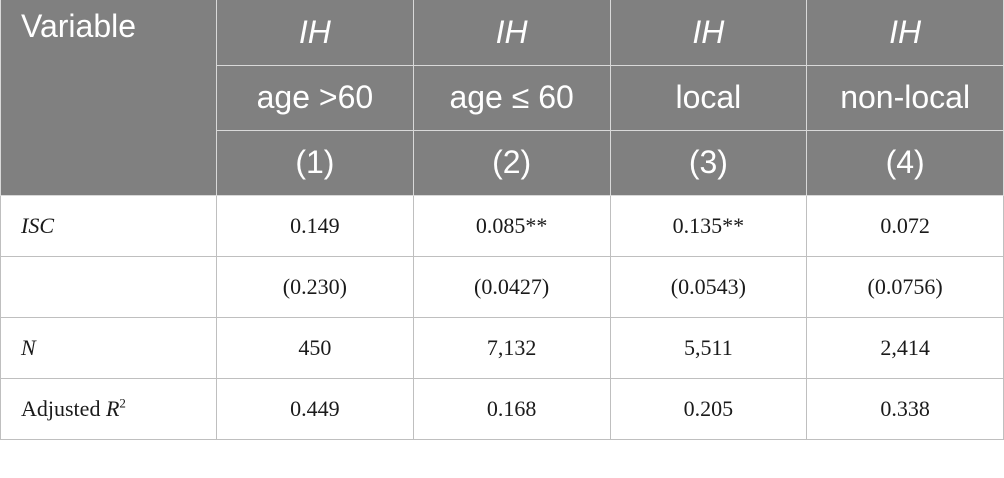  Describe the element at coordinates (511, 97) in the screenshot. I see `group-header: age ≤ 60` at that location.